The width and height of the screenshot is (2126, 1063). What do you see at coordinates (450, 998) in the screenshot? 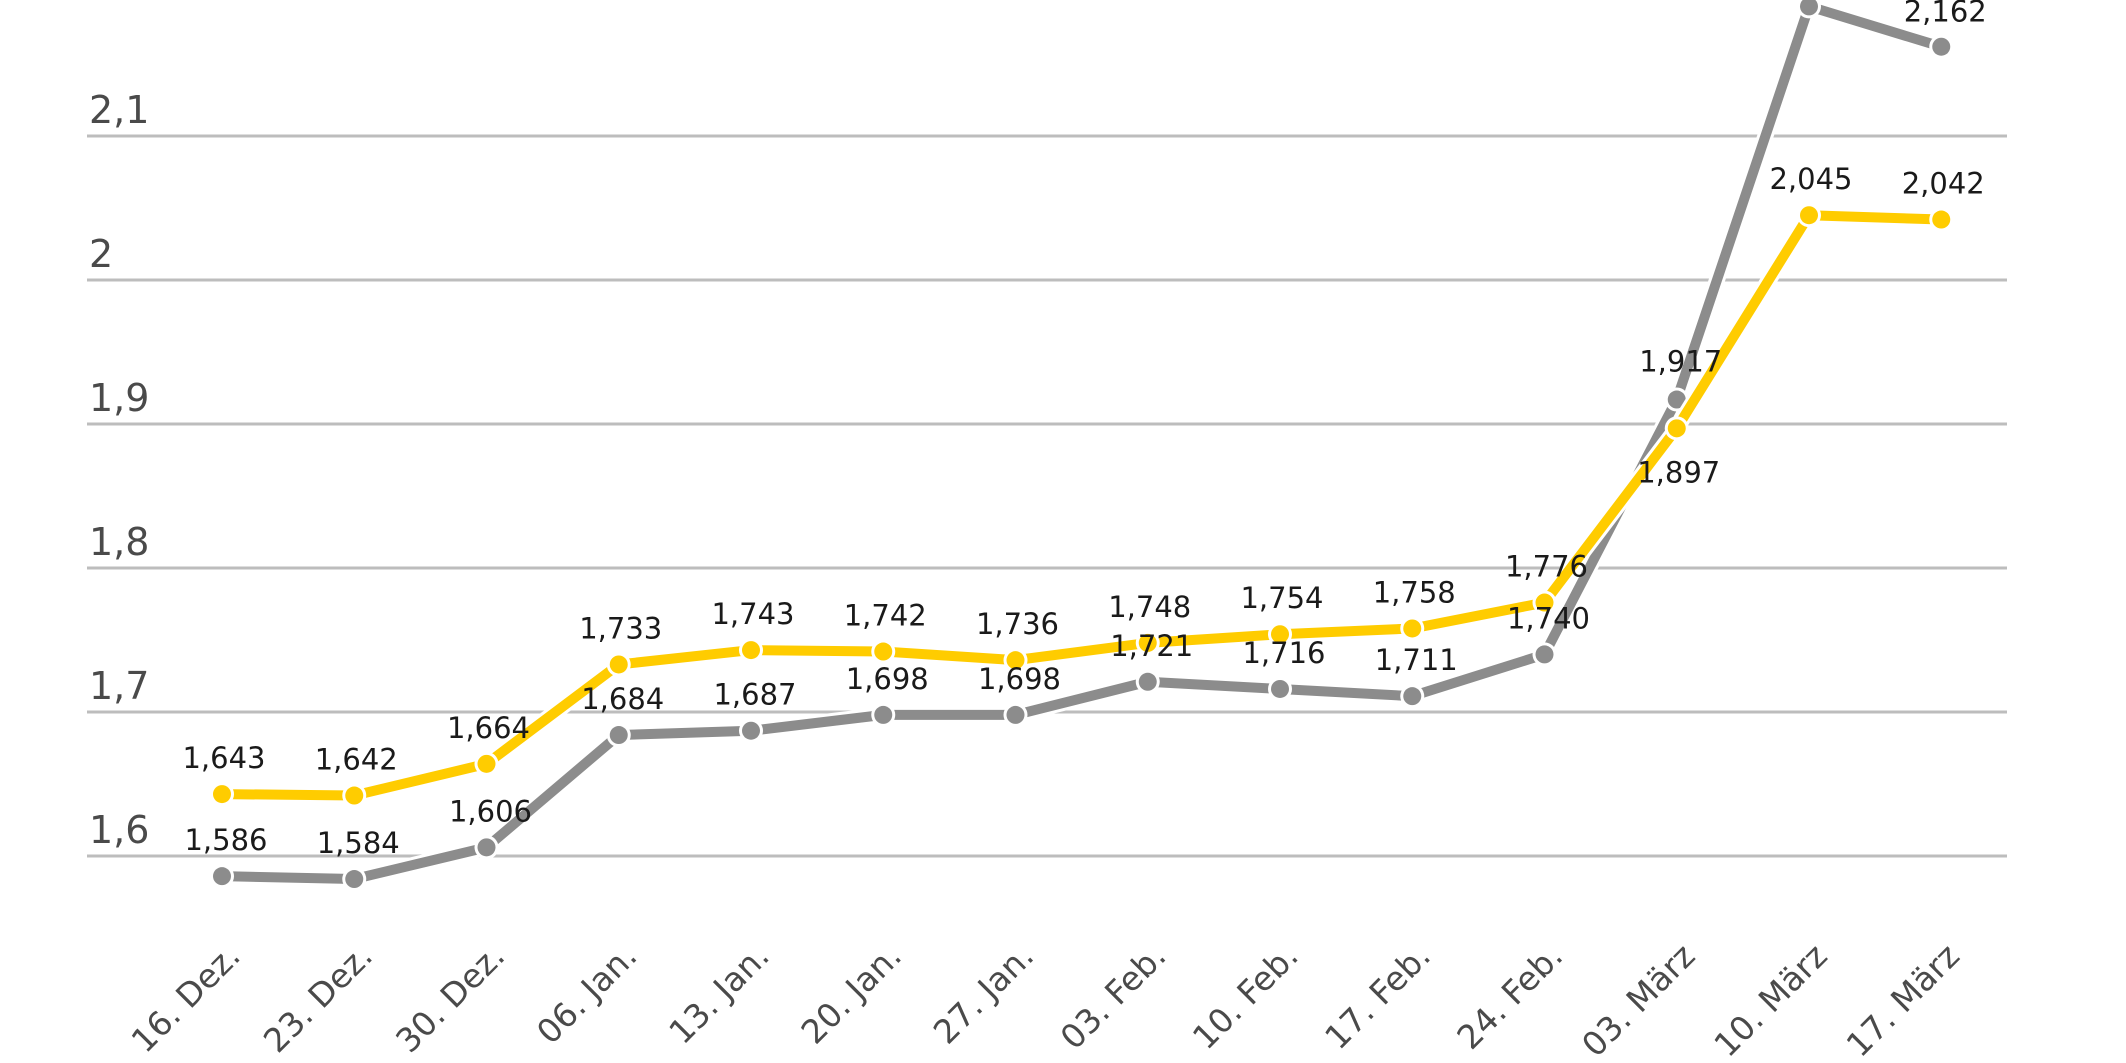
I see `x-tick-label: 30. Dez.` at bounding box center [450, 998].